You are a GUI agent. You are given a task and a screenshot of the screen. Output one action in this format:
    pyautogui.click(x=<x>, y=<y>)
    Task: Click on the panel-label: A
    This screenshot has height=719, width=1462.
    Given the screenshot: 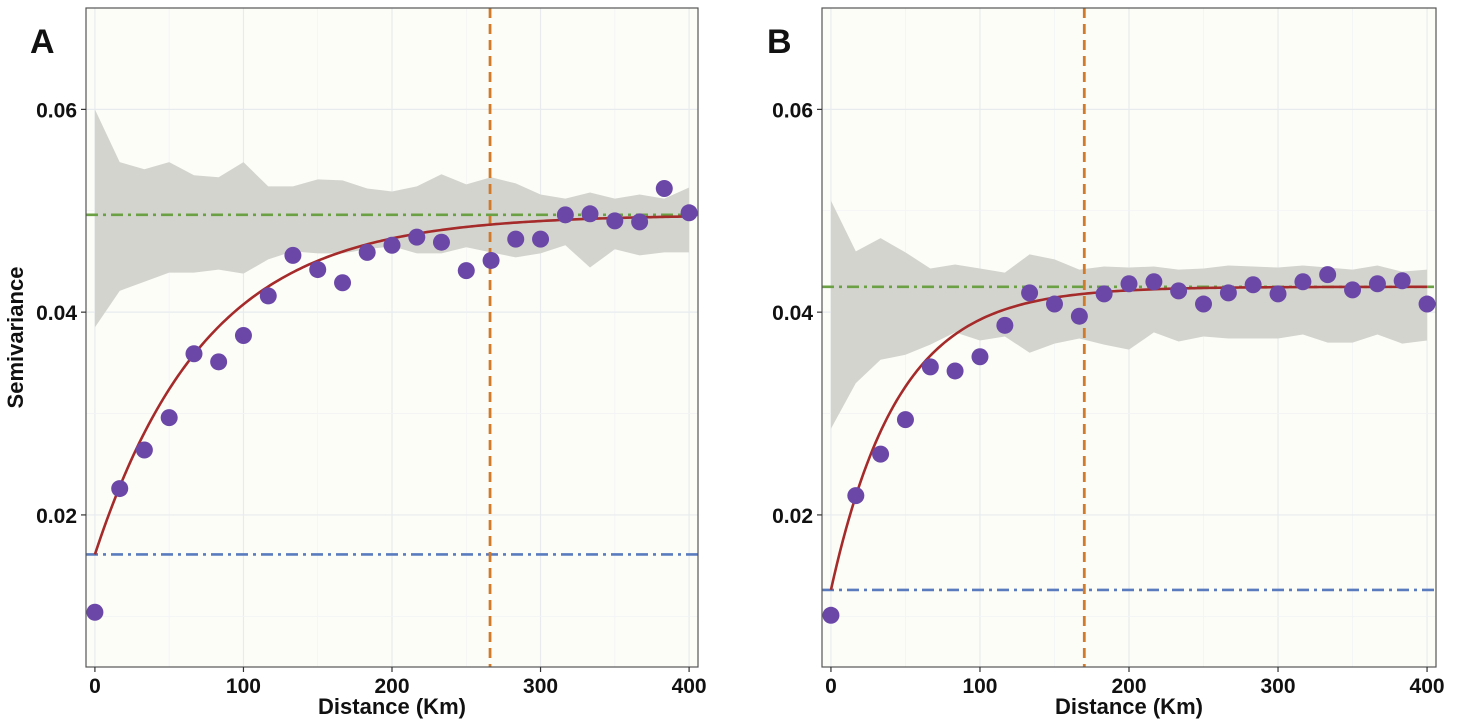 What is the action you would take?
    pyautogui.click(x=42, y=42)
    